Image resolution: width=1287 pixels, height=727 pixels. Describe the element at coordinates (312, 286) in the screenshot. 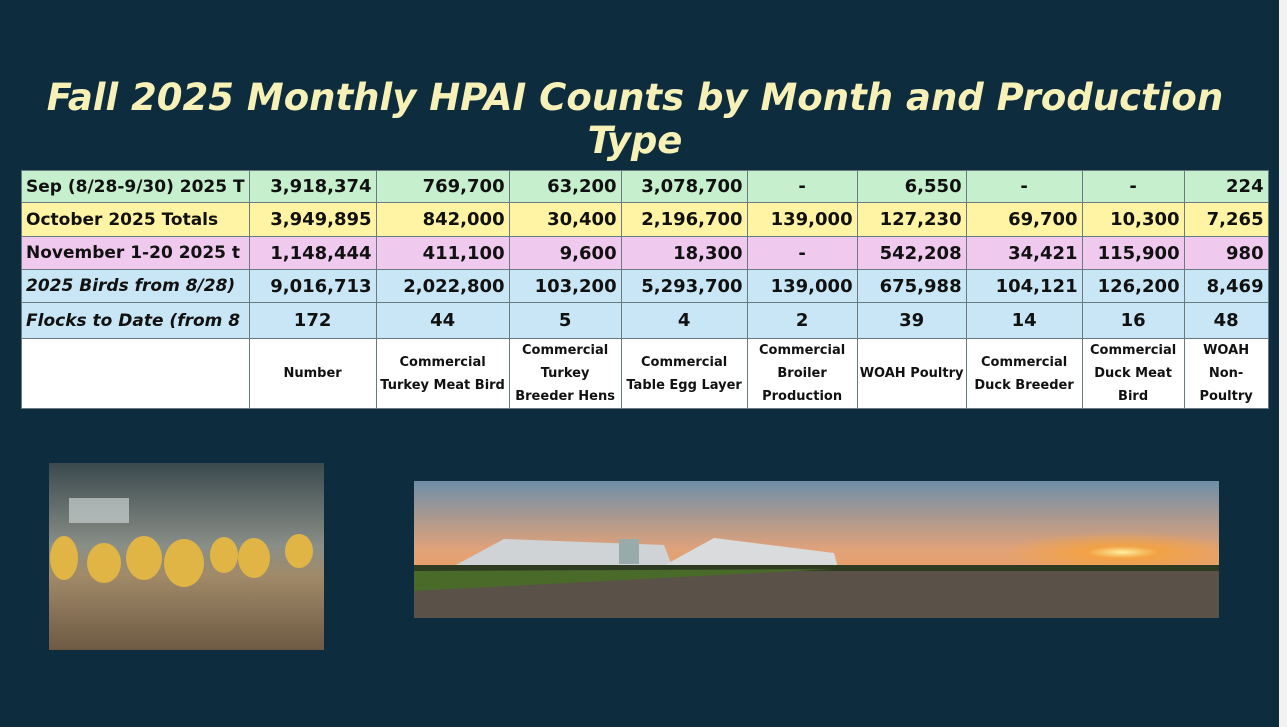

I see `cell: 9,016,713` at that location.